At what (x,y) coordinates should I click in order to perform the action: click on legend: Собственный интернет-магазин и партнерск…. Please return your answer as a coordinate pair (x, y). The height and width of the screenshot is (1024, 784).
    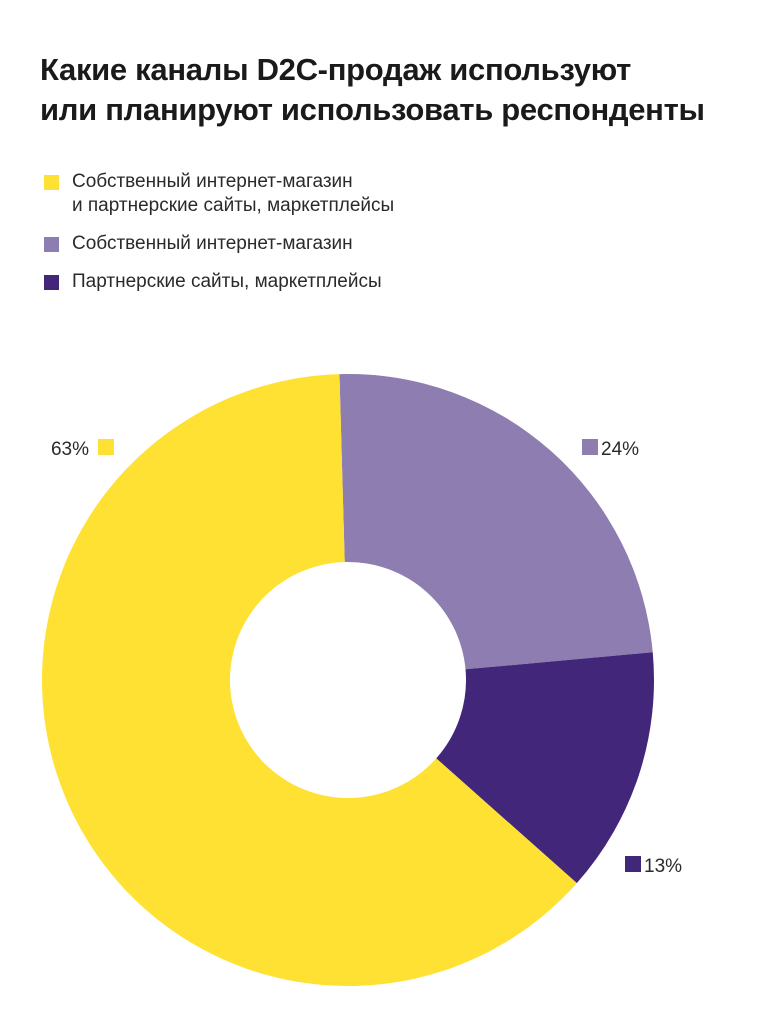
    Looking at the image, I should click on (394, 239).